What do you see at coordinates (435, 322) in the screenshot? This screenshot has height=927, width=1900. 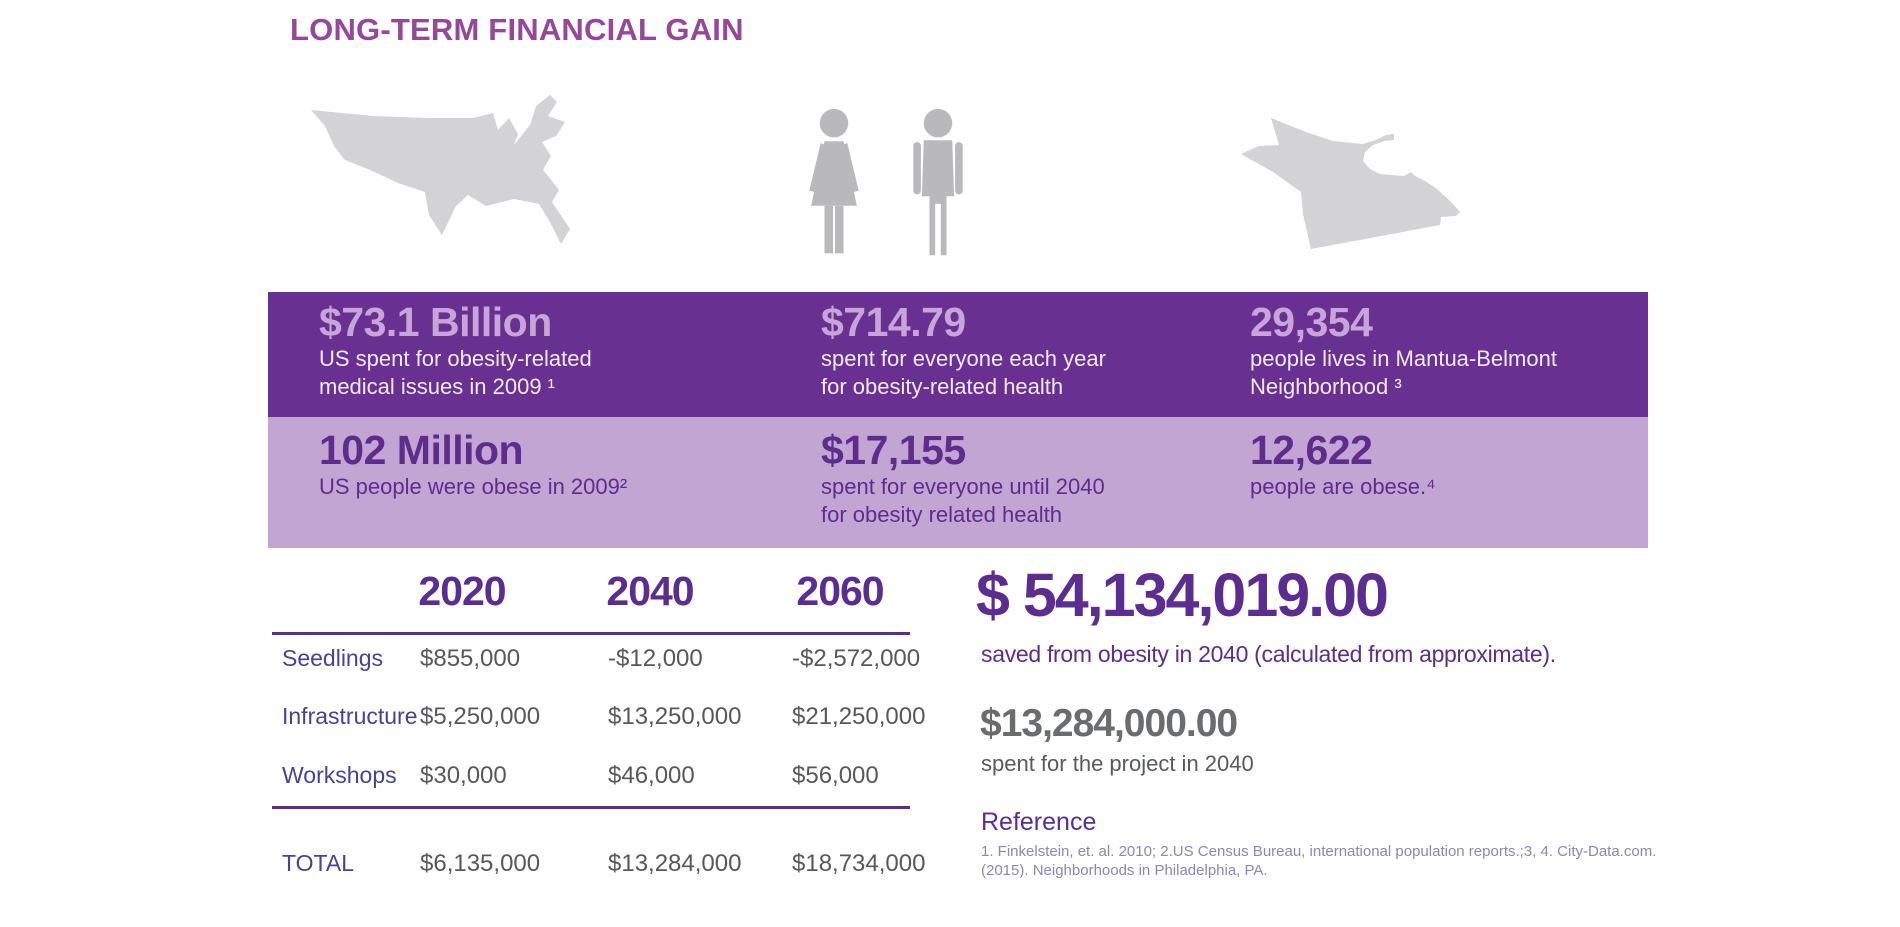 I see `stat-value: $73.1 Billion` at bounding box center [435, 322].